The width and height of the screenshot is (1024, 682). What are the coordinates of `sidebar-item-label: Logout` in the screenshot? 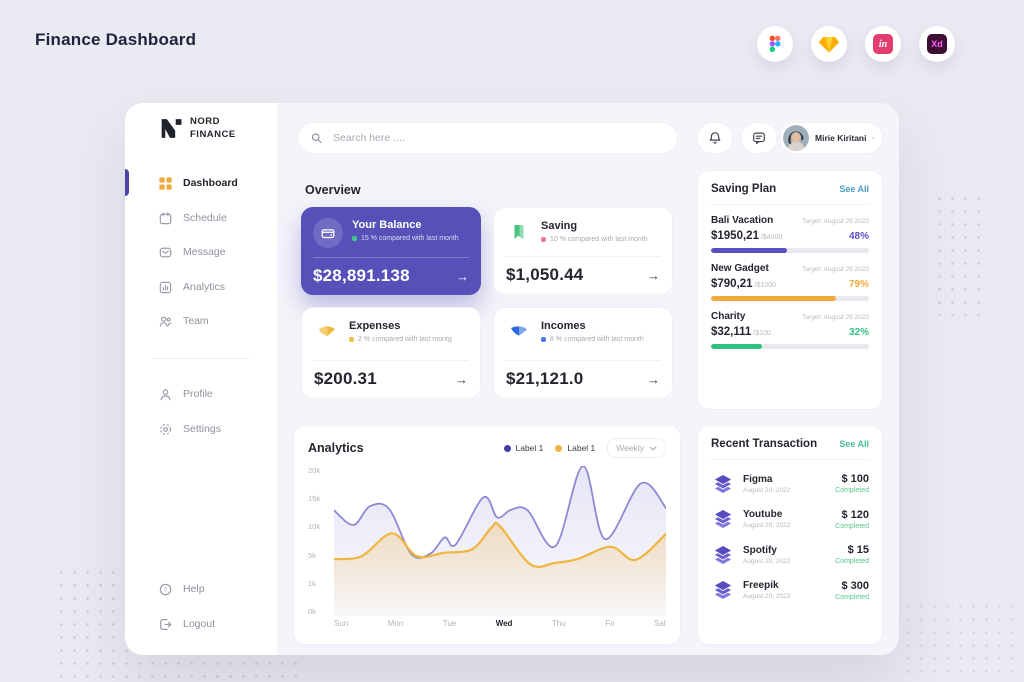 It's located at (199, 624).